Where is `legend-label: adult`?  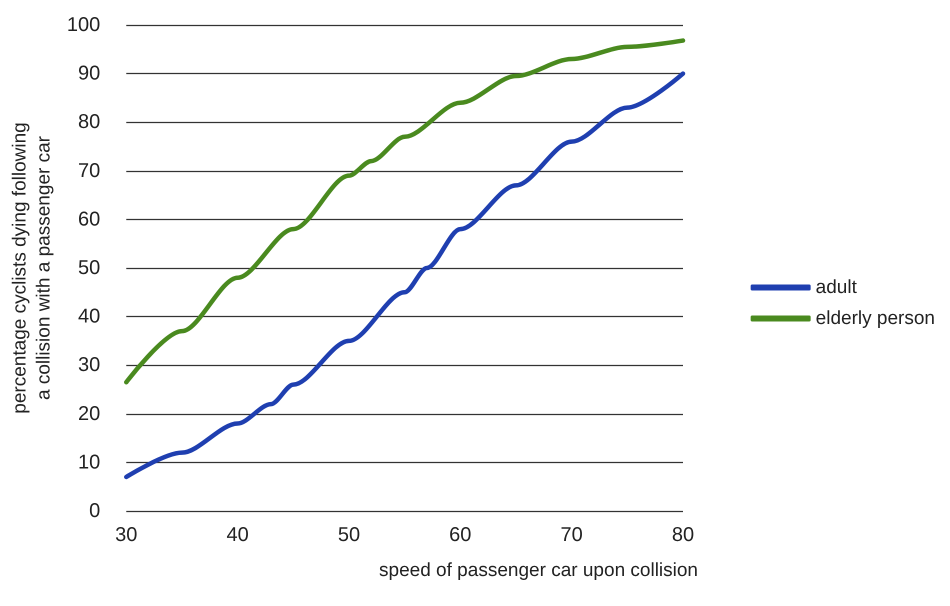 legend-label: adult is located at coordinates (837, 287).